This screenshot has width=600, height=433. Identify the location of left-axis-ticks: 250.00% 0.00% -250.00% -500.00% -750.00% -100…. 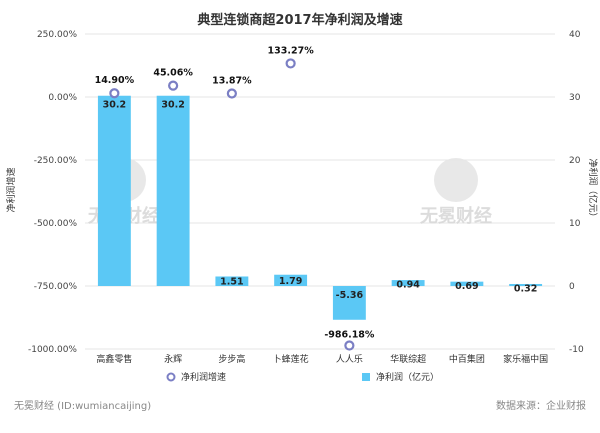
(52, 192).